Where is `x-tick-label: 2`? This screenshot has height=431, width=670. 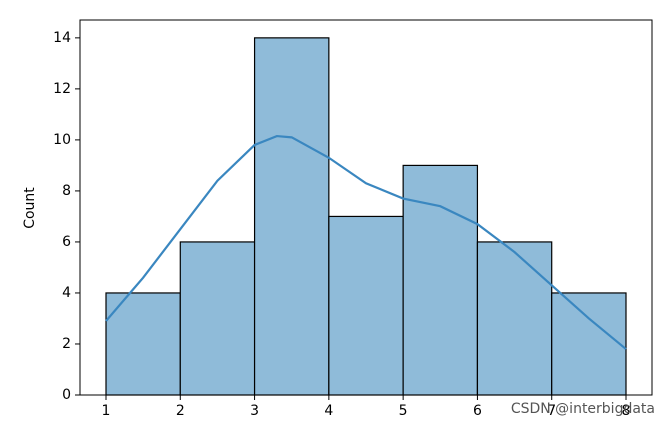
x-tick-label: 2 is located at coordinates (180, 411).